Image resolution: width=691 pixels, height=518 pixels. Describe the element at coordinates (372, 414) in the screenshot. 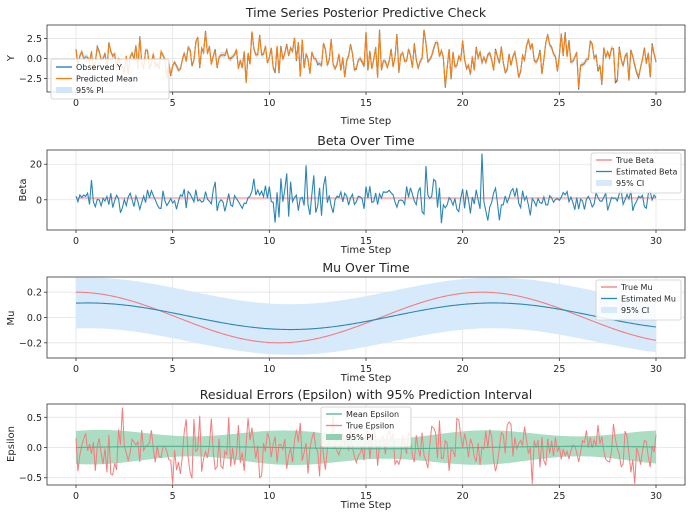

I see `legend-label: Mean Epsilon` at that location.